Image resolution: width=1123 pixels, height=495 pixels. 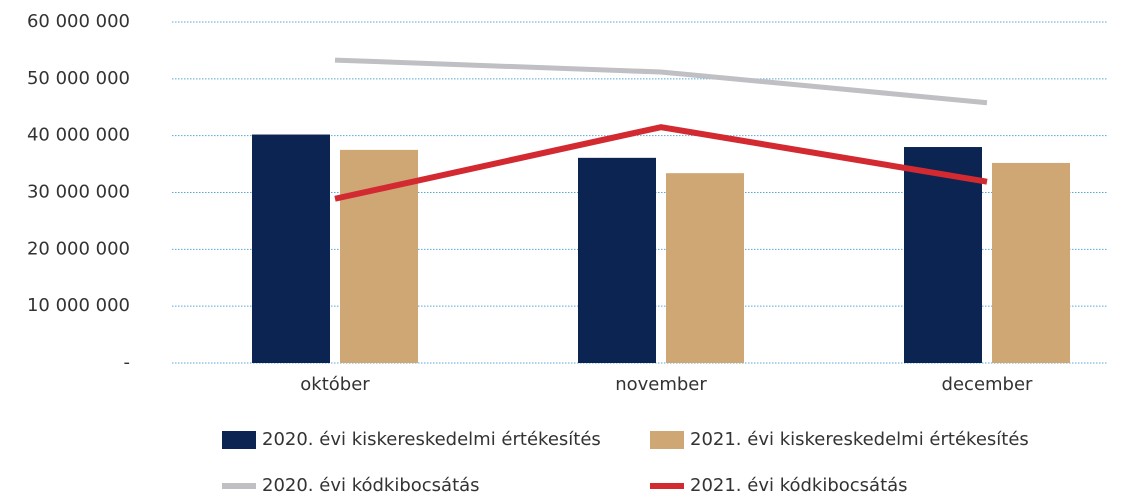 I want to click on x-tick-label: november, so click(x=661, y=384).